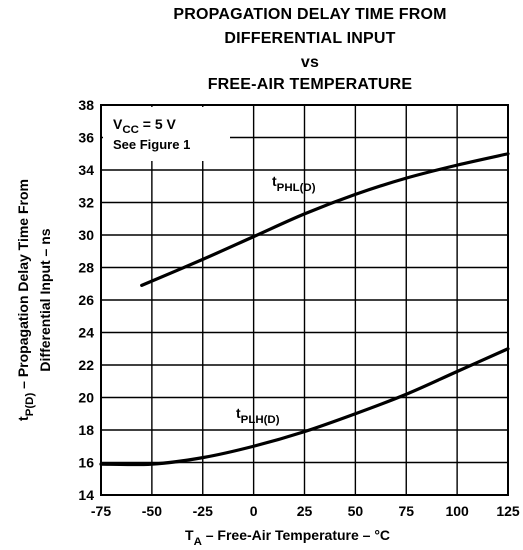 This screenshot has width=523, height=550. What do you see at coordinates (508, 511) in the screenshot?
I see `x-tick-label: 125` at bounding box center [508, 511].